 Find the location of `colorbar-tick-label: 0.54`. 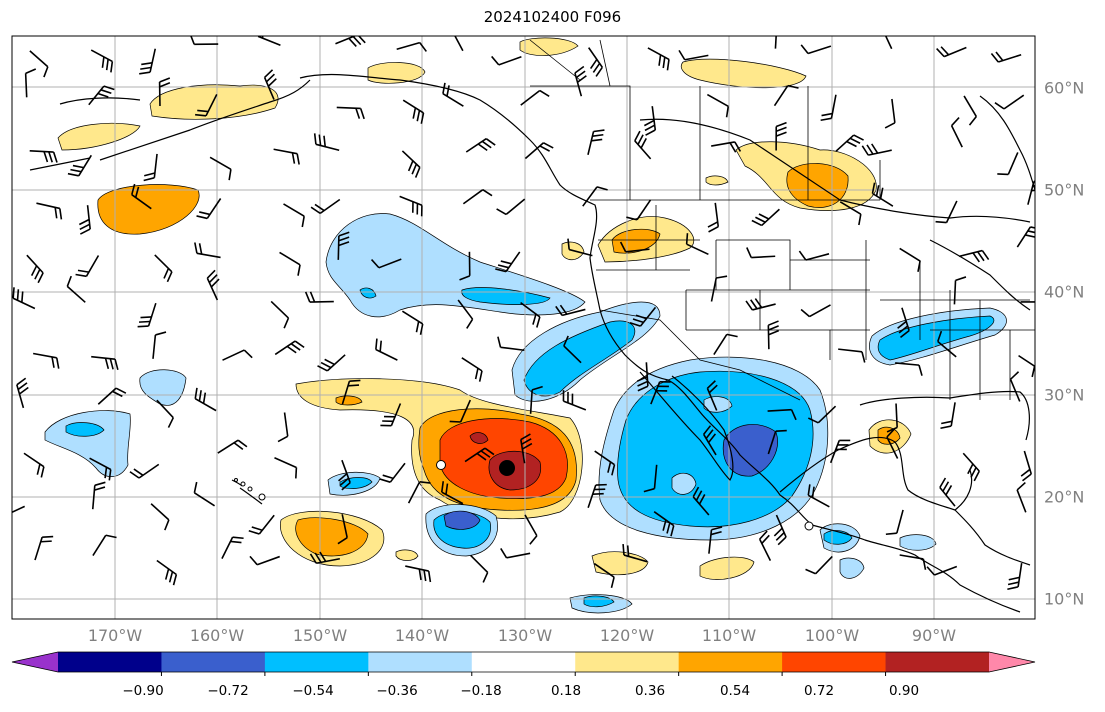

colorbar-tick-label: 0.54 is located at coordinates (735, 691).